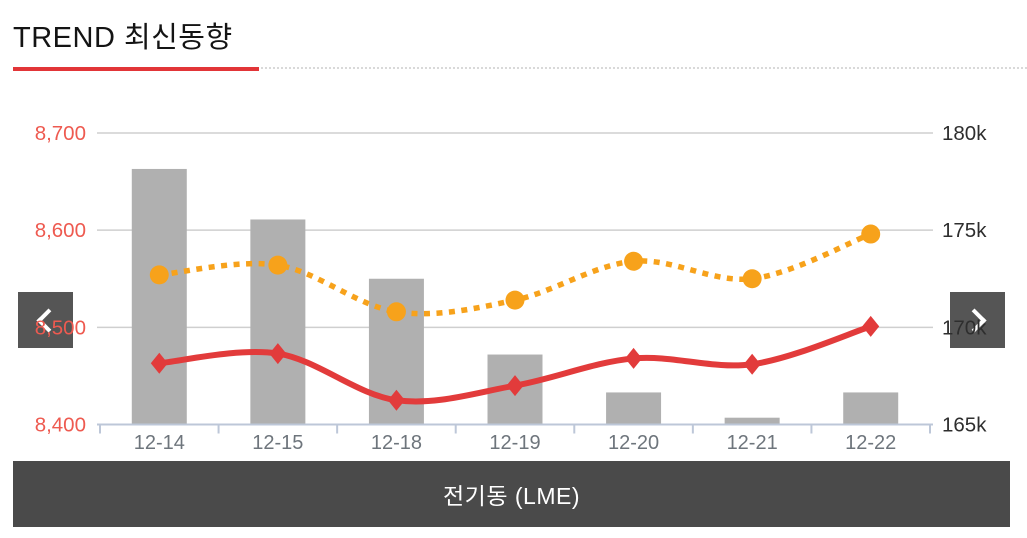 This screenshot has width=1027, height=538. I want to click on series-title-label: 전기동 (LME), so click(511, 496).